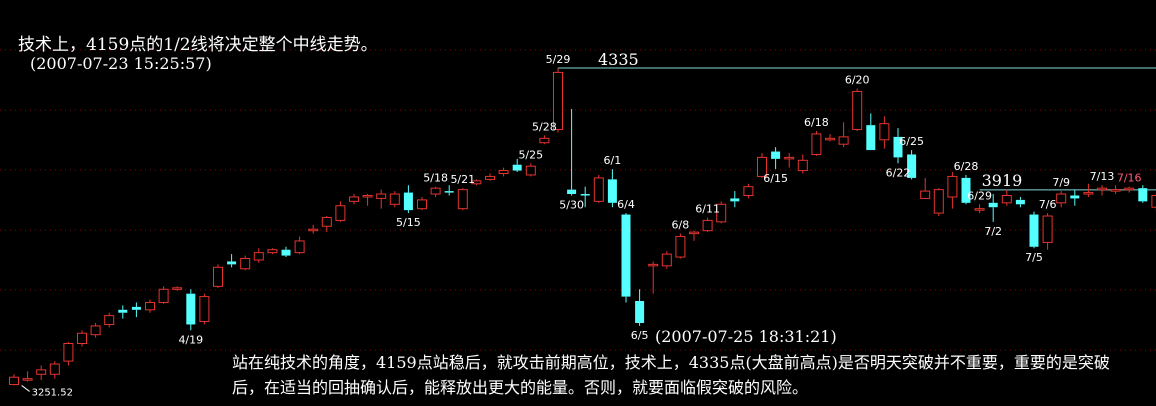  Describe the element at coordinates (1034, 257) in the screenshot. I see `date-label: 7/5` at that location.